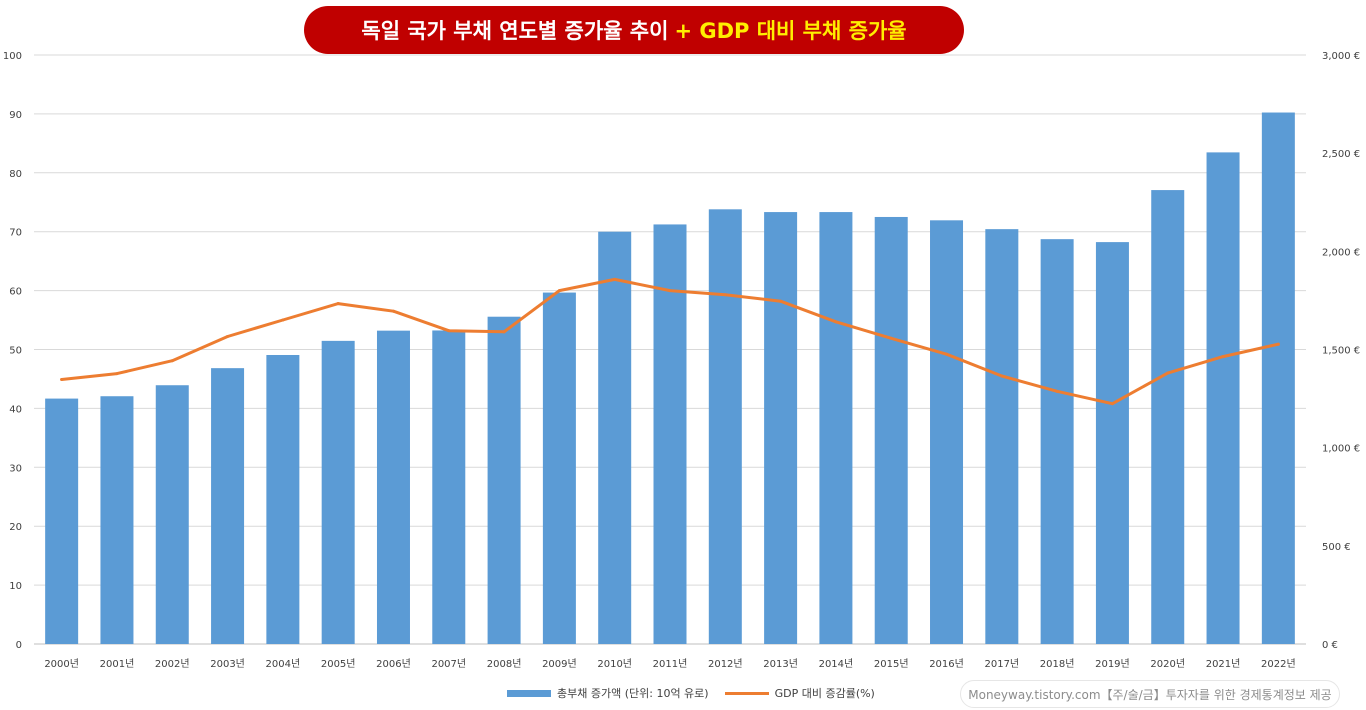 The width and height of the screenshot is (1366, 710). Describe the element at coordinates (891, 664) in the screenshot. I see `x-tick-label: 2015년` at that location.